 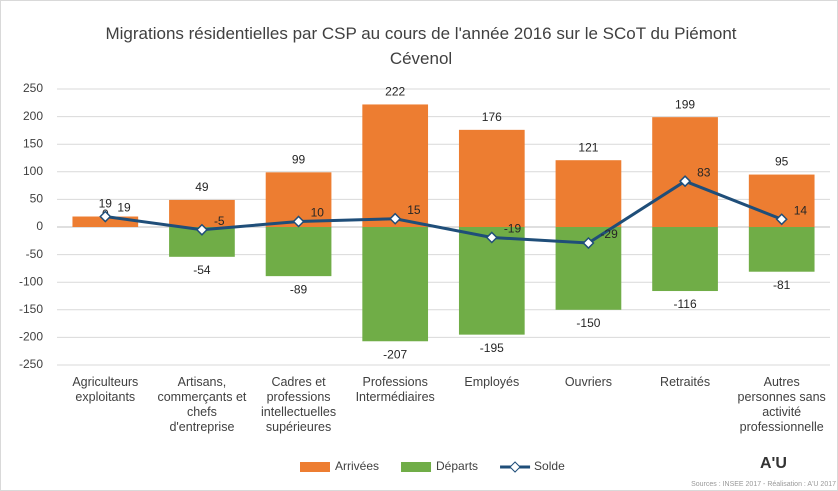 What do you see at coordinates (33, 171) in the screenshot?
I see `y-tick-label: 100` at bounding box center [33, 171].